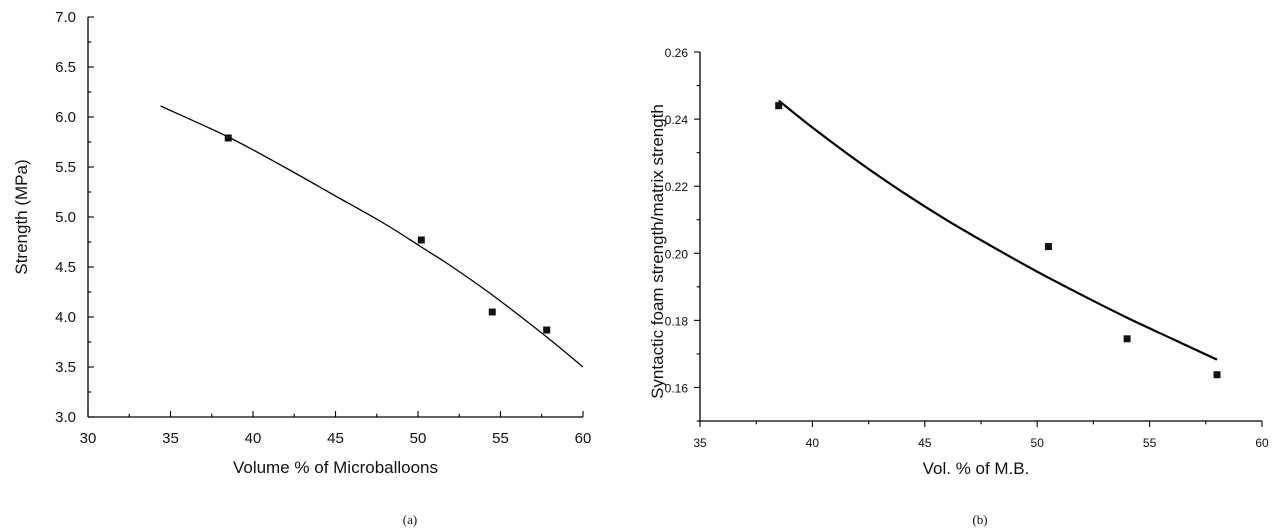 The image size is (1274, 531). I want to click on y-tick-label: 6.0, so click(65, 117).